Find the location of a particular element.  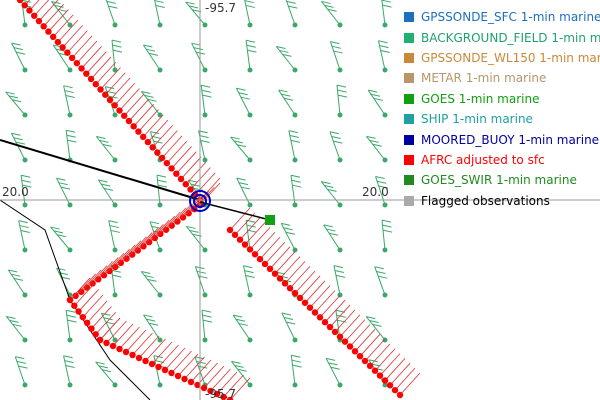

legend-item: GOES_SWIR 1-min marine is located at coordinates (502, 180).